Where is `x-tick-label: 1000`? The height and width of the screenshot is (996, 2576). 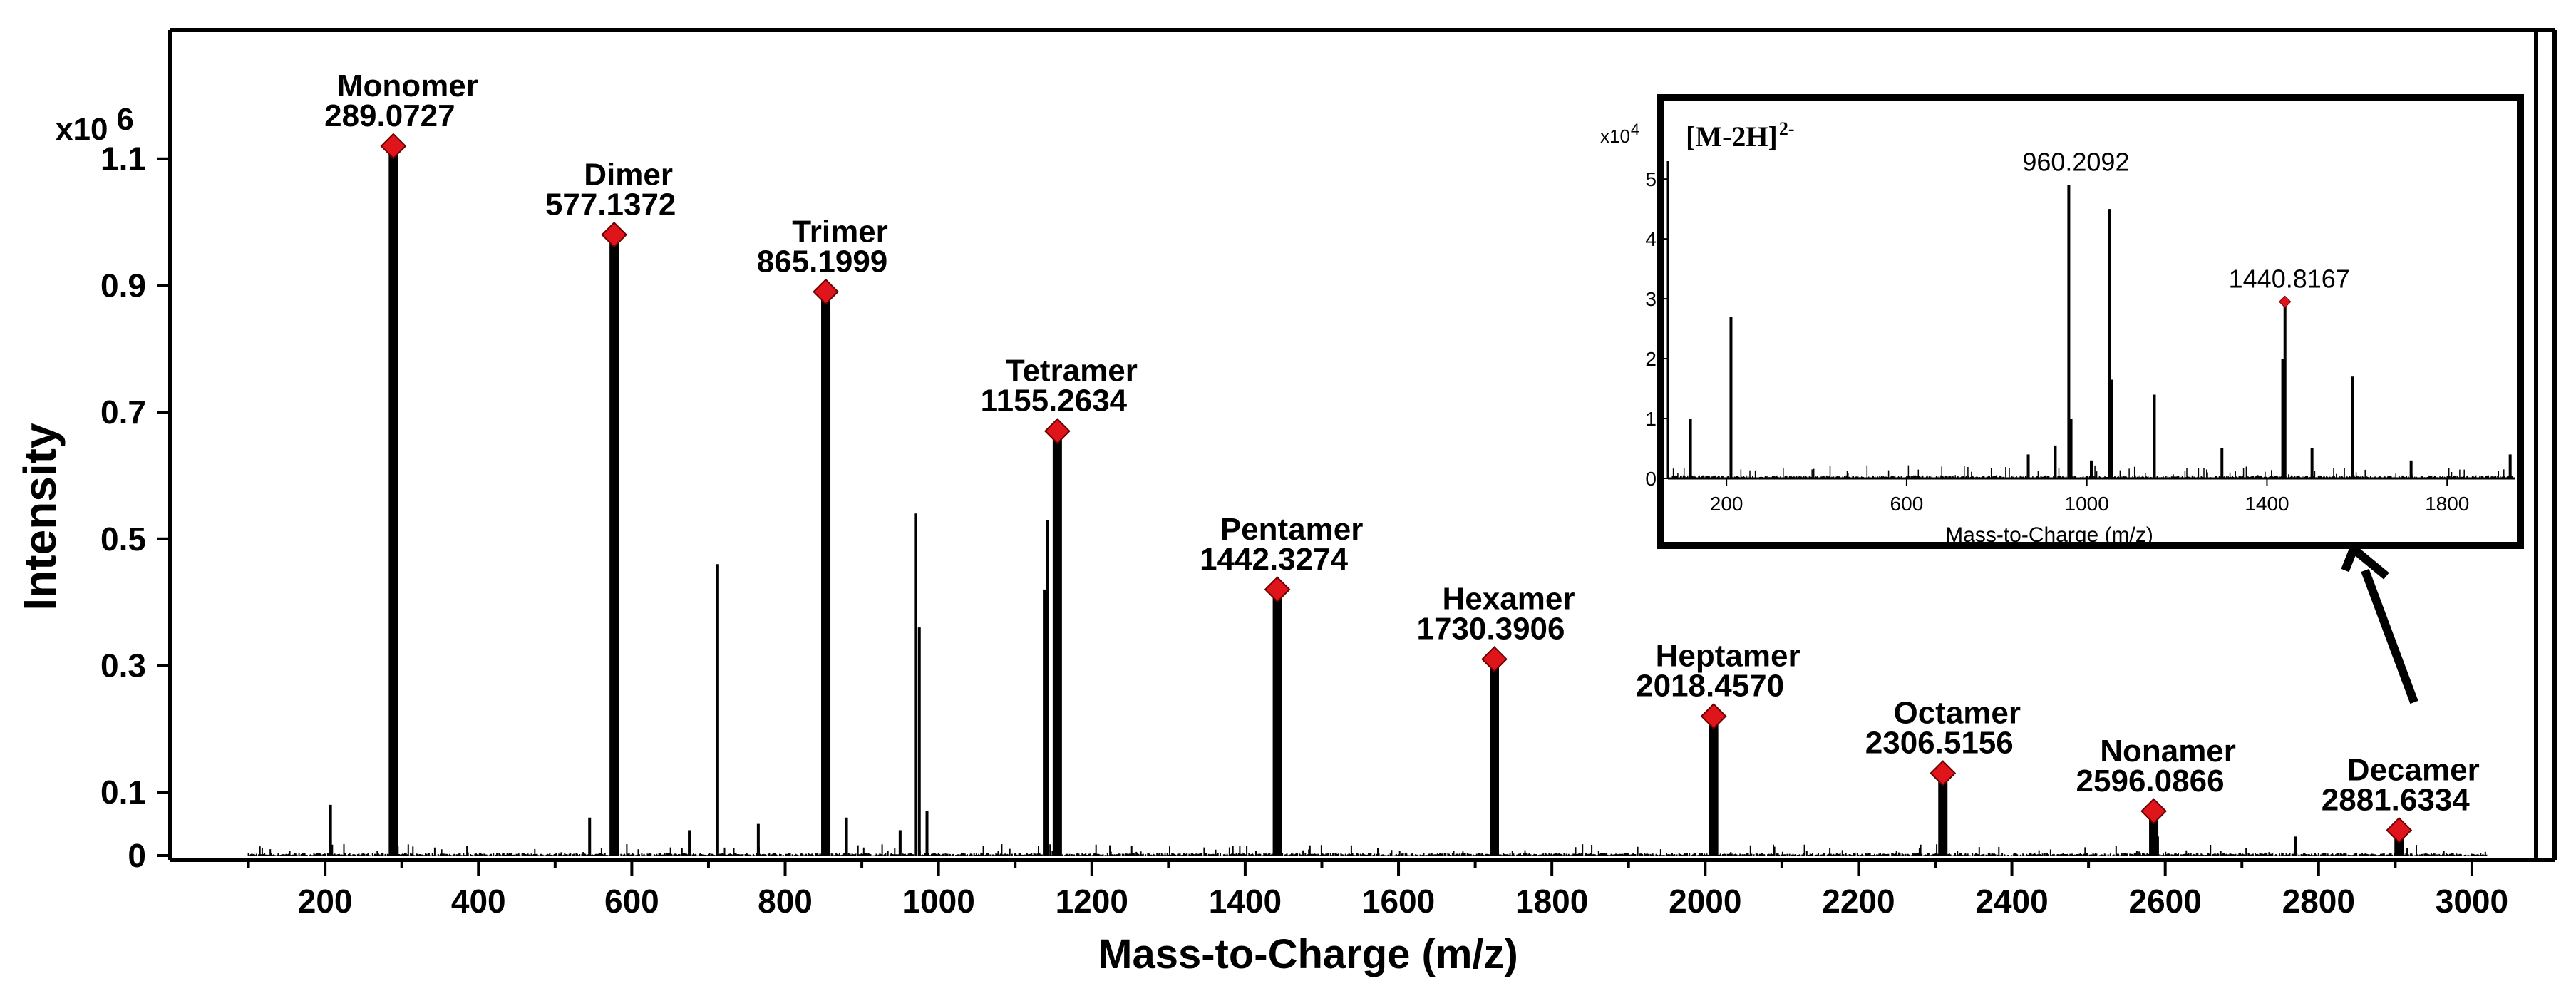
x-tick-label: 1000 is located at coordinates (938, 901).